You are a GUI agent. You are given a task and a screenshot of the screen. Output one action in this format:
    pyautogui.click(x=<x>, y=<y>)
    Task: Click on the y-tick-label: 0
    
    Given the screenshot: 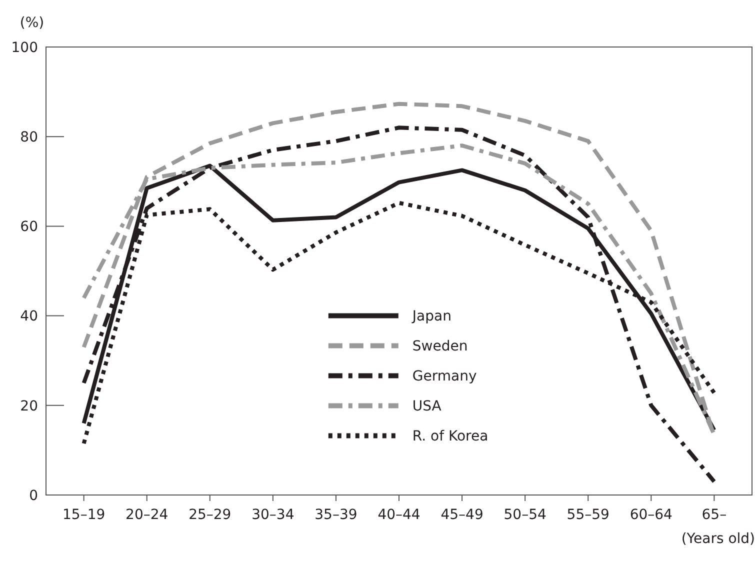 What is the action you would take?
    pyautogui.click(x=33, y=496)
    